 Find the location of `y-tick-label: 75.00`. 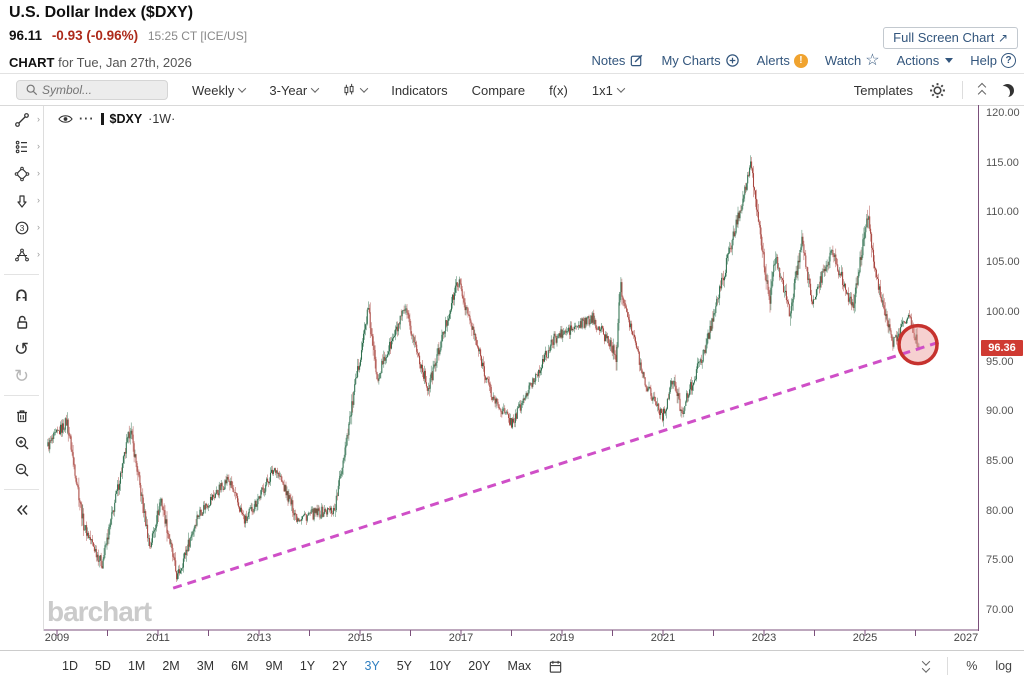

y-tick-label: 75.00 is located at coordinates (1000, 560).